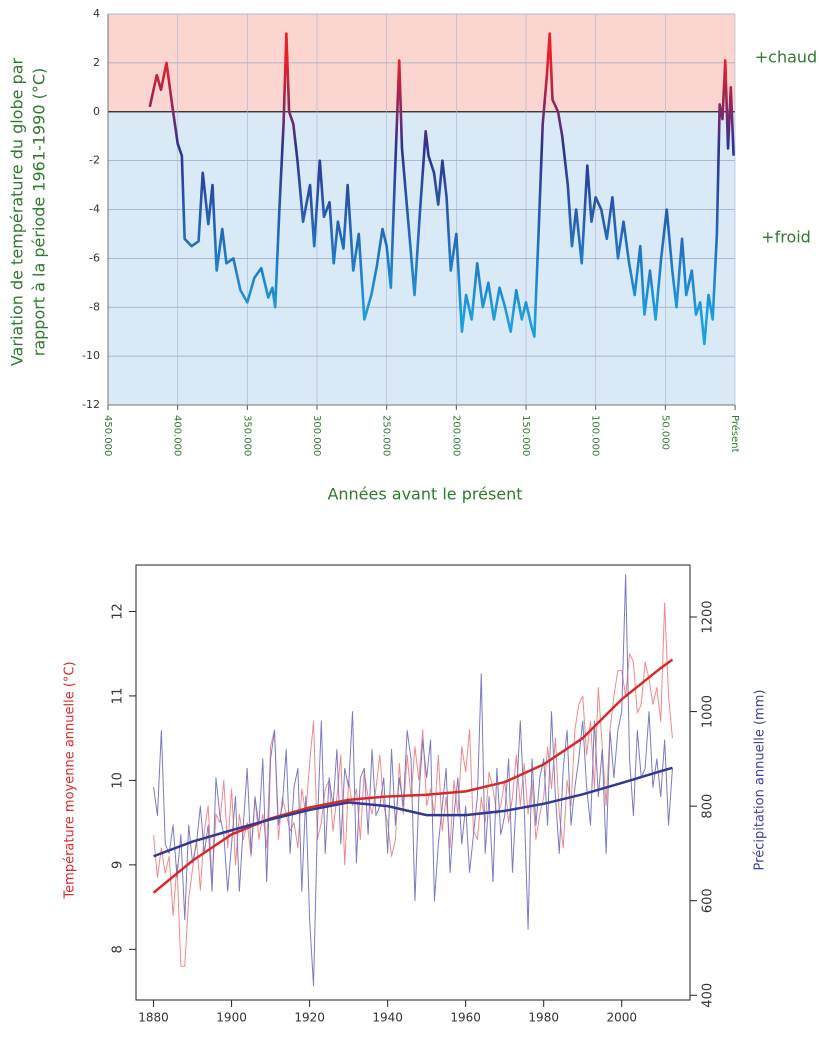  What do you see at coordinates (664, 432) in the screenshot?
I see `x-tick-label: 50.000` at bounding box center [664, 432].